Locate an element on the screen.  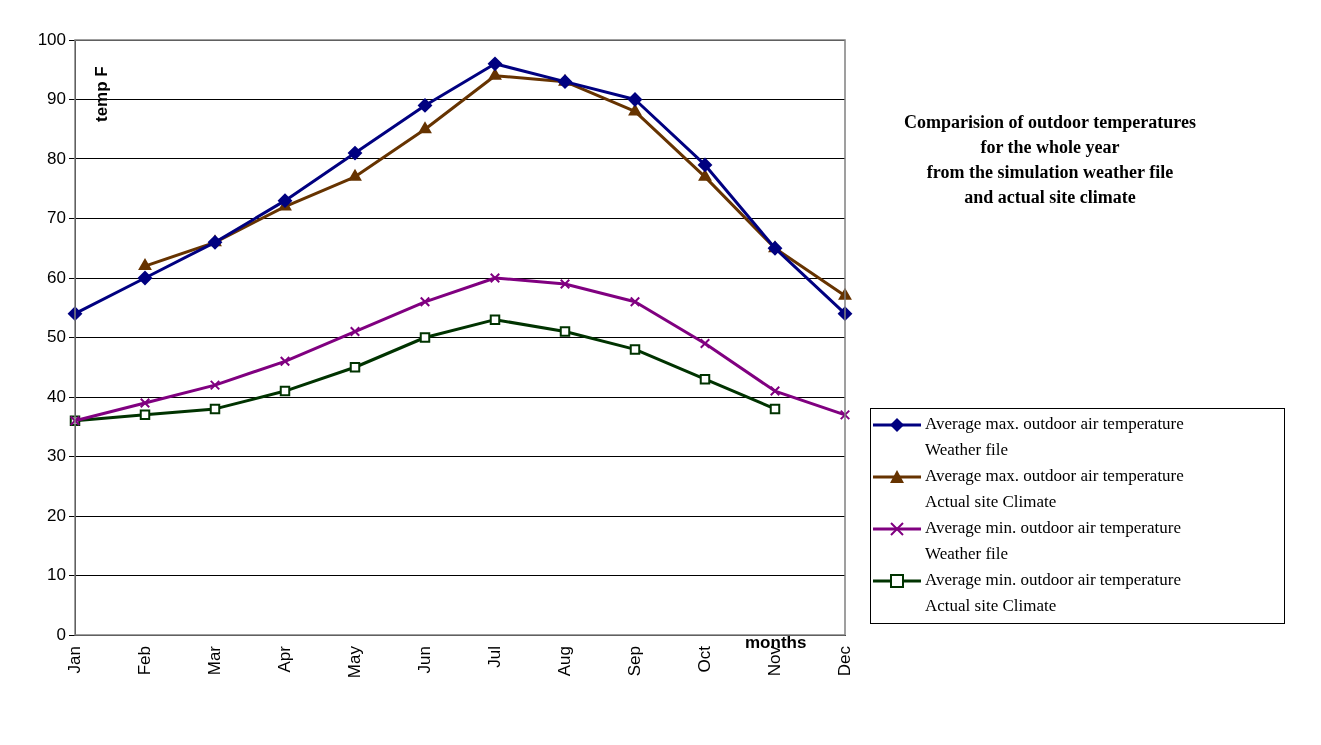
y-tick-label: 100 is located at coordinates (51, 39).